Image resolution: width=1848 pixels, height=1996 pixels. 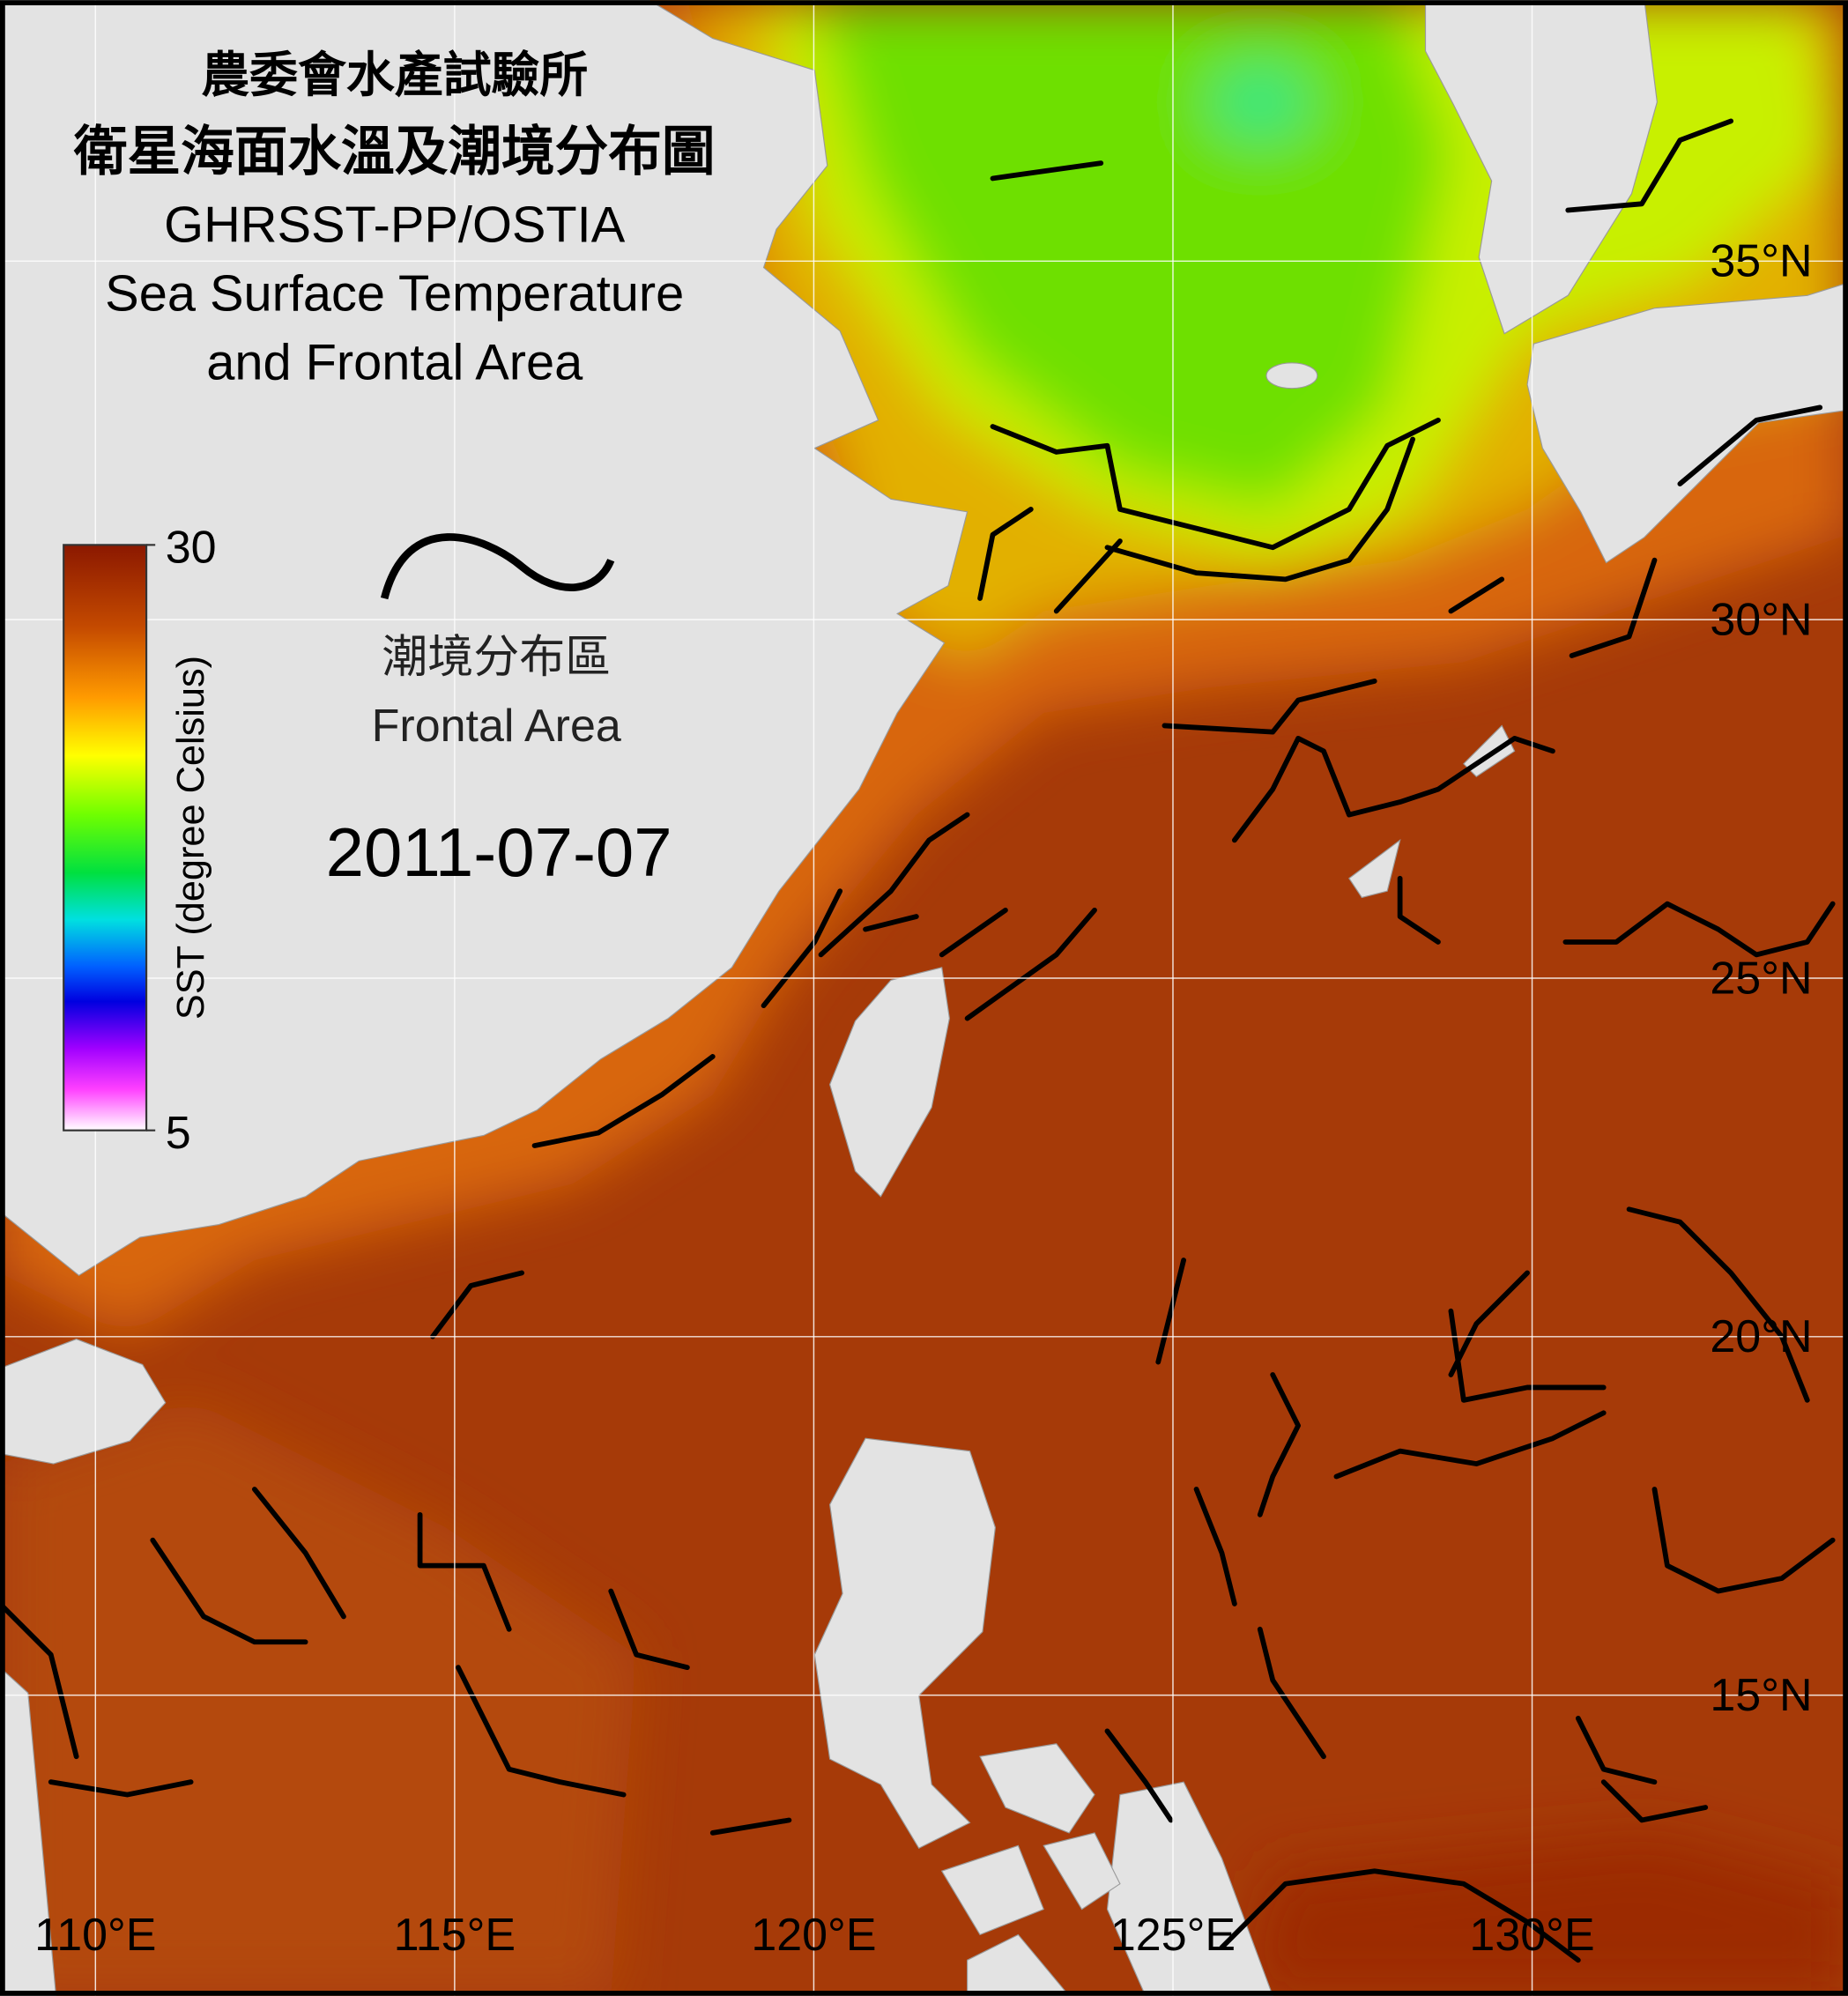 What do you see at coordinates (395, 225) in the screenshot?
I see `title-line: GHRSST-PP/OSTIA` at bounding box center [395, 225].